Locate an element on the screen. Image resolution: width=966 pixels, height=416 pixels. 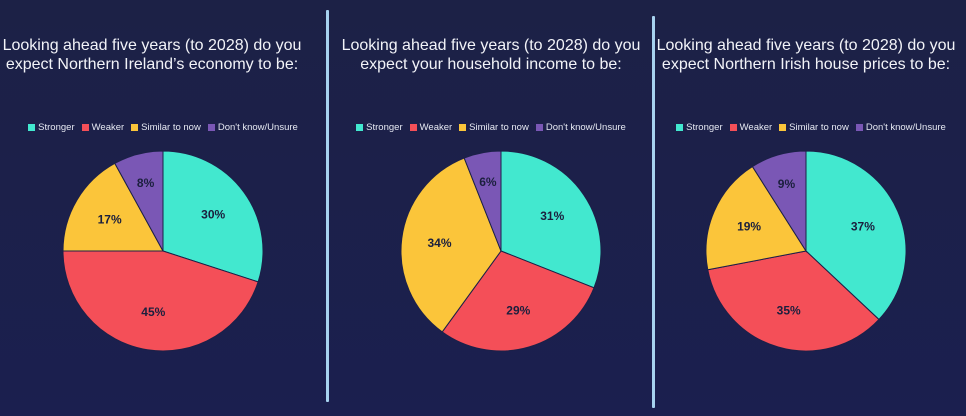
data-label: 6% is located at coordinates (488, 182).